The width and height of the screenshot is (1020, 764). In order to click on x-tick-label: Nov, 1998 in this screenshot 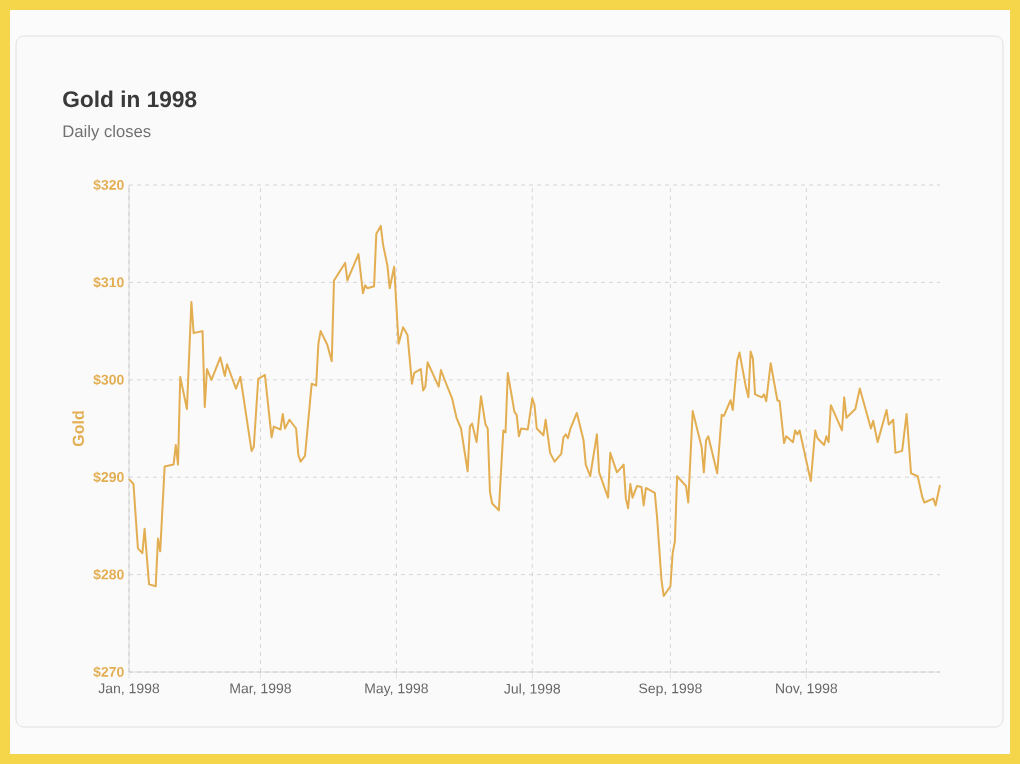, I will do `click(807, 689)`.